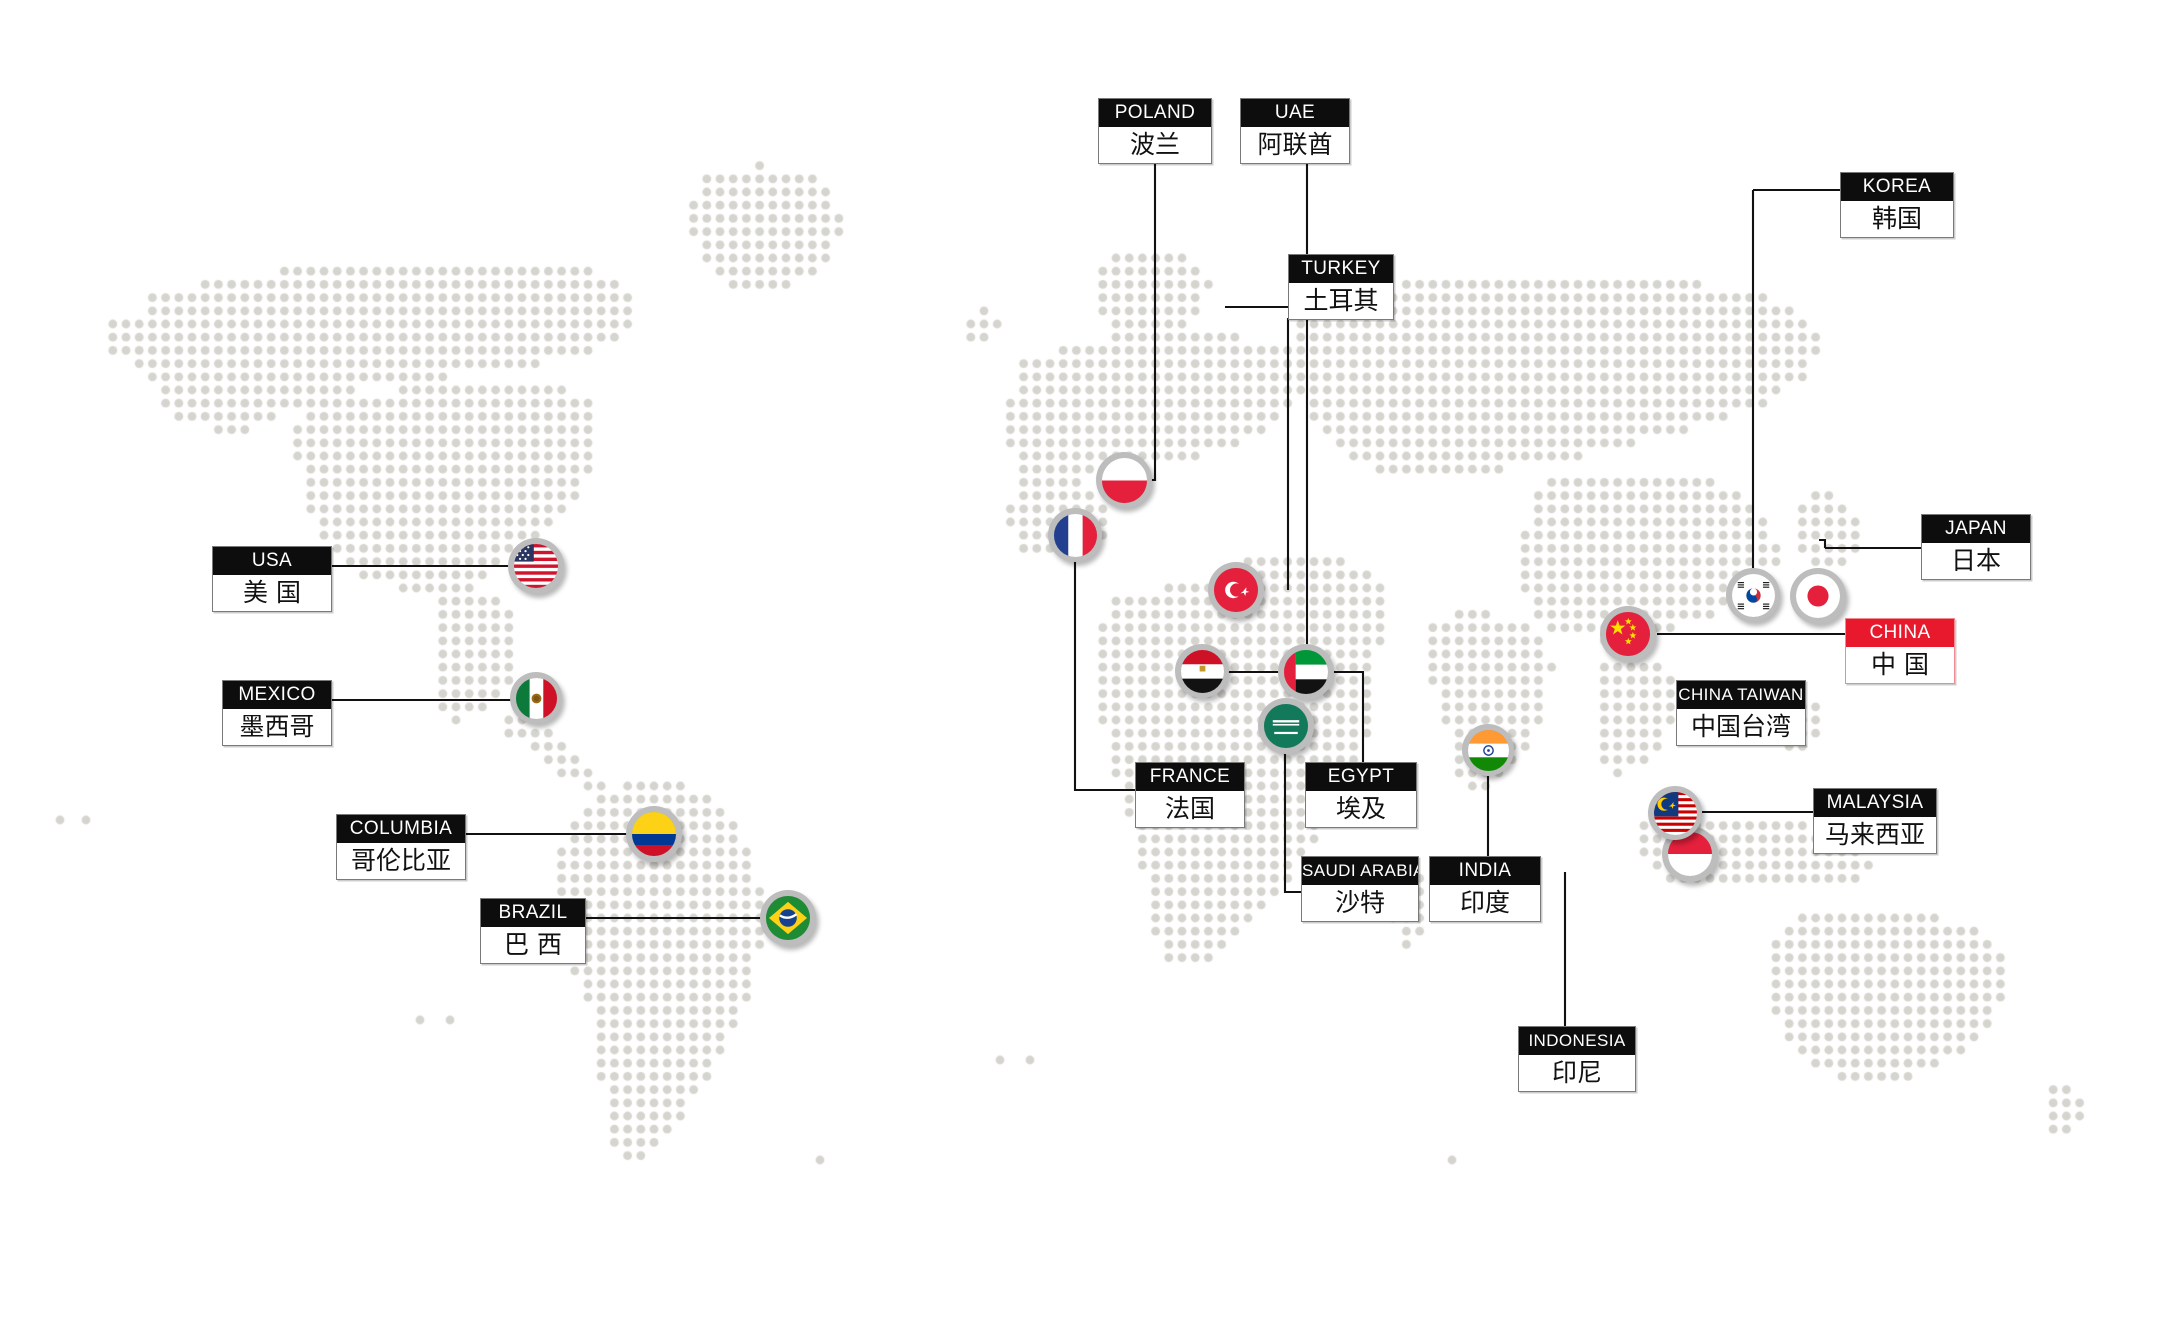  Describe the element at coordinates (1577, 1073) in the screenshot. I see `label-indonesia-cn: 印尼` at that location.